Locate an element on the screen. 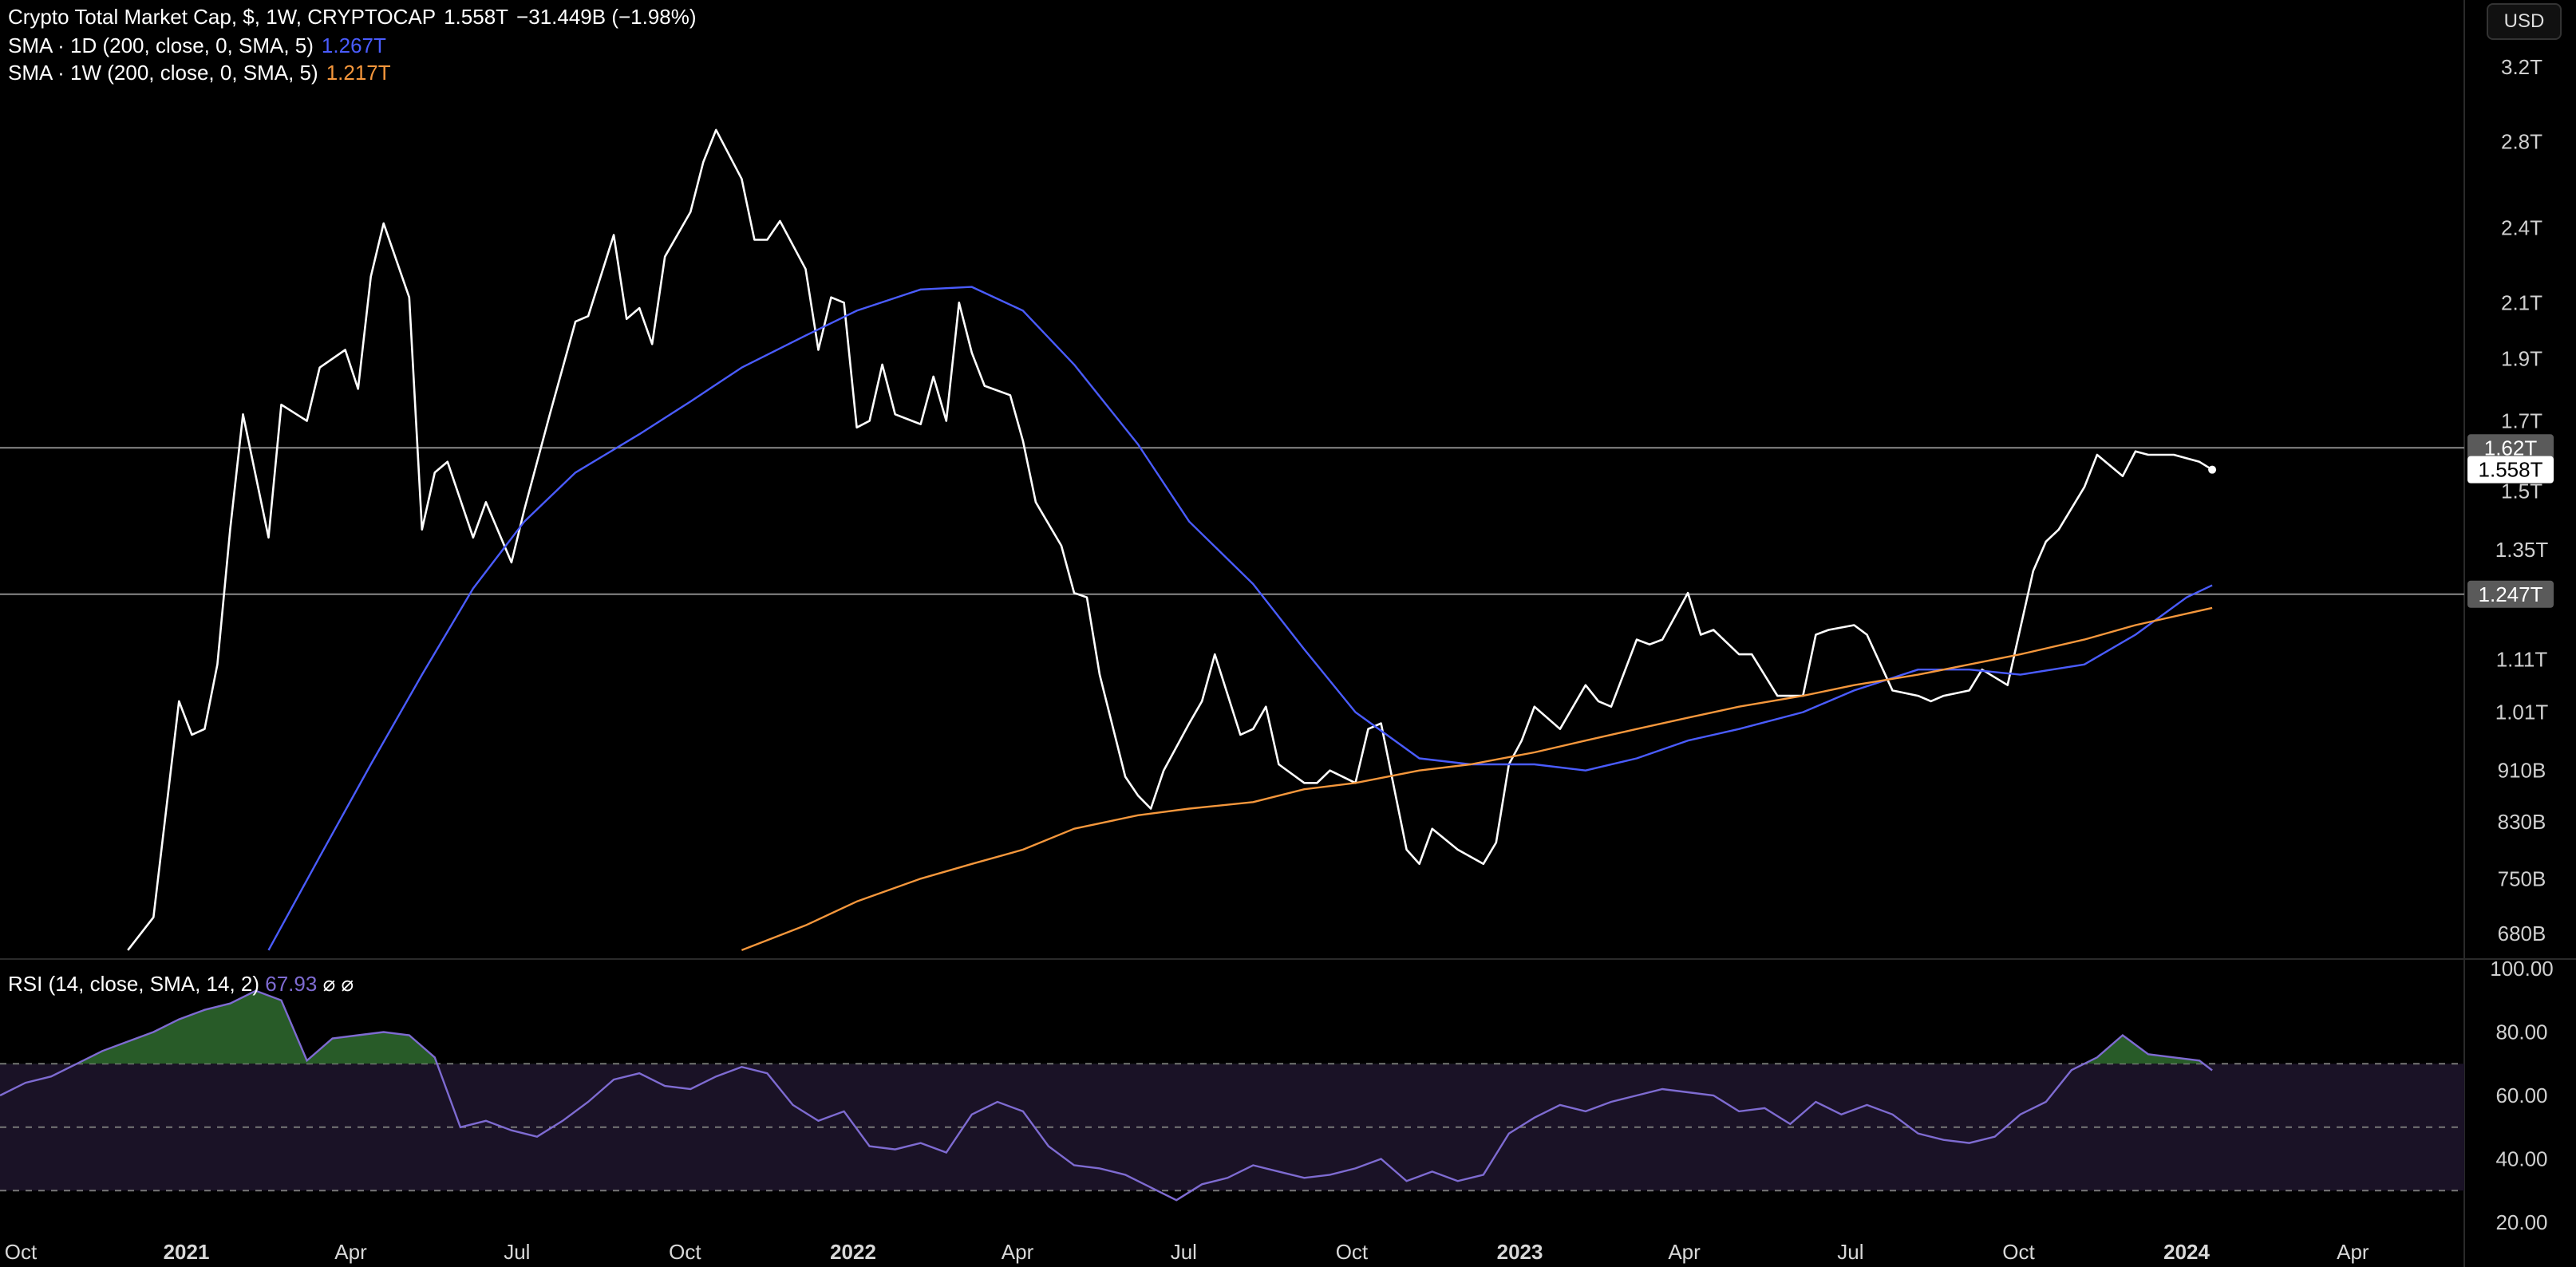 The width and height of the screenshot is (2576, 1267). price-axis-tick: 1.35T is located at coordinates (2522, 550).